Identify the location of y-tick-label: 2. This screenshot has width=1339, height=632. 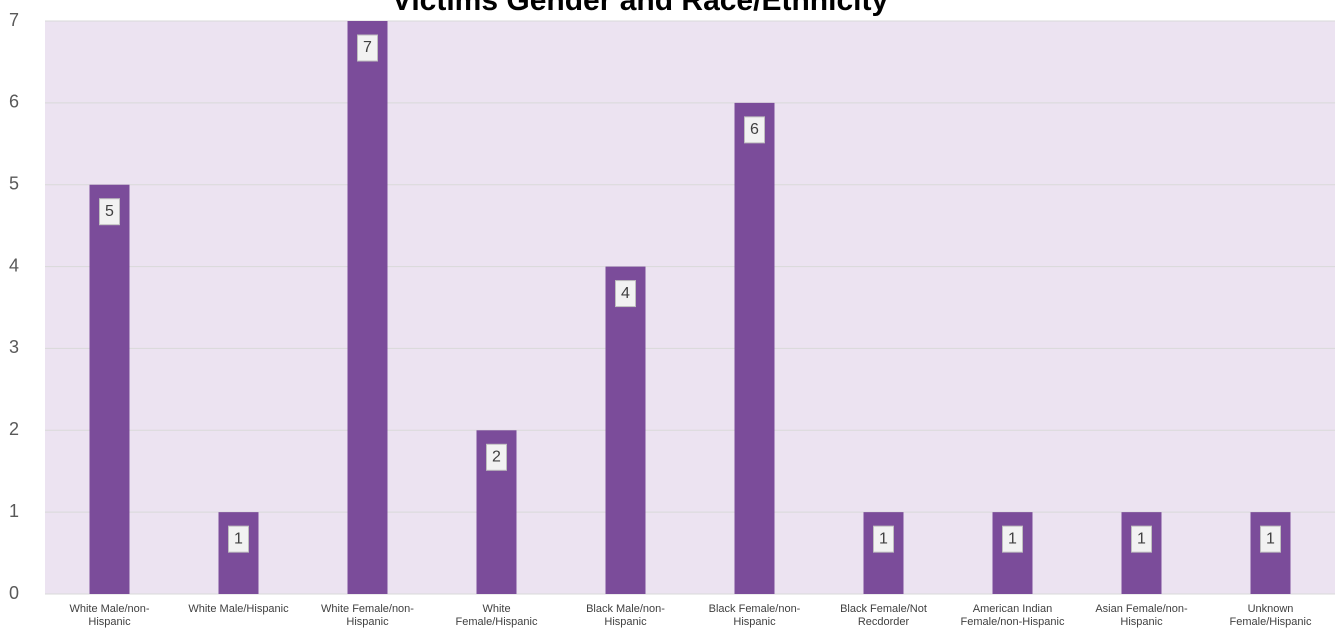
(14, 429).